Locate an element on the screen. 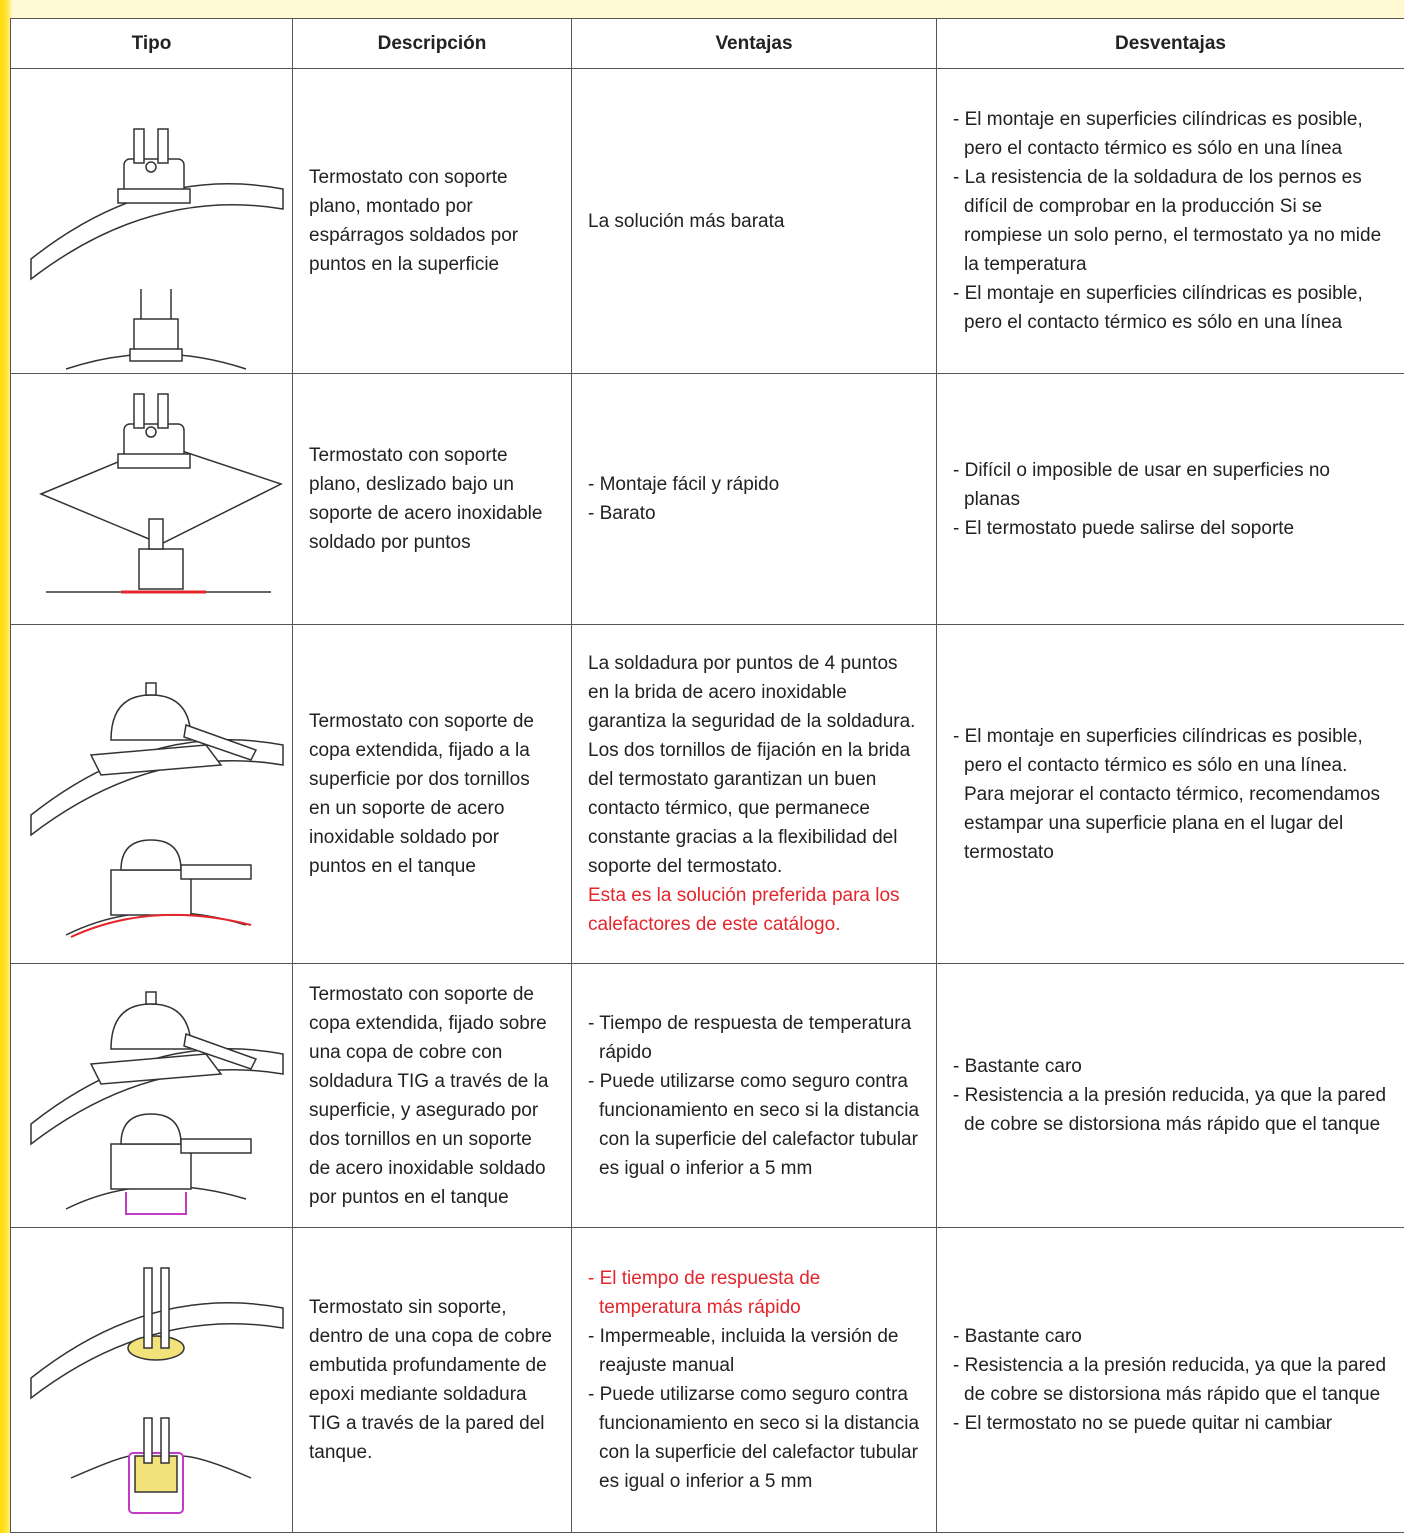 The width and height of the screenshot is (1404, 1533). header-row: Tipo Descripción Ventajas Desventajas is located at coordinates (707, 44).